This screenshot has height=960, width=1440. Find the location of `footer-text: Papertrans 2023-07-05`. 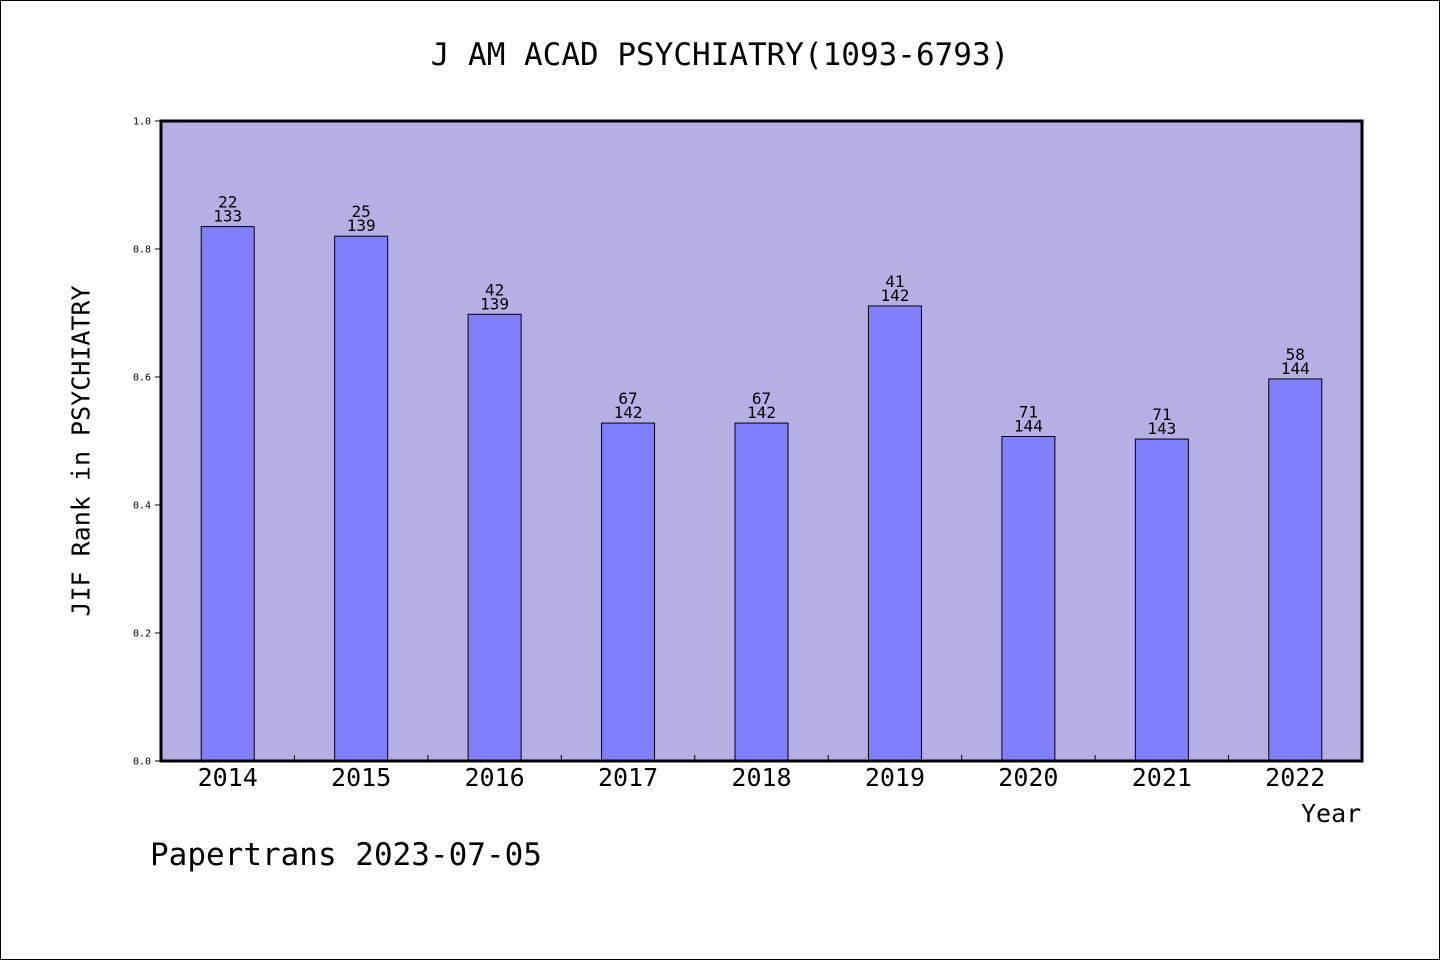

footer-text: Papertrans 2023-07-05 is located at coordinates (346, 855).